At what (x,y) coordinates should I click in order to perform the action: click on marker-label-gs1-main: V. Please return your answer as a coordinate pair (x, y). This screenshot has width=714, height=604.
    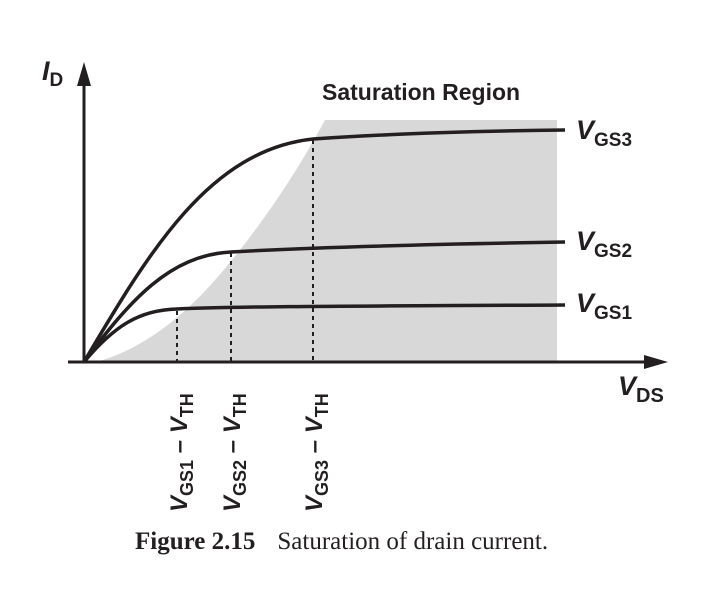
    Looking at the image, I should click on (179, 503).